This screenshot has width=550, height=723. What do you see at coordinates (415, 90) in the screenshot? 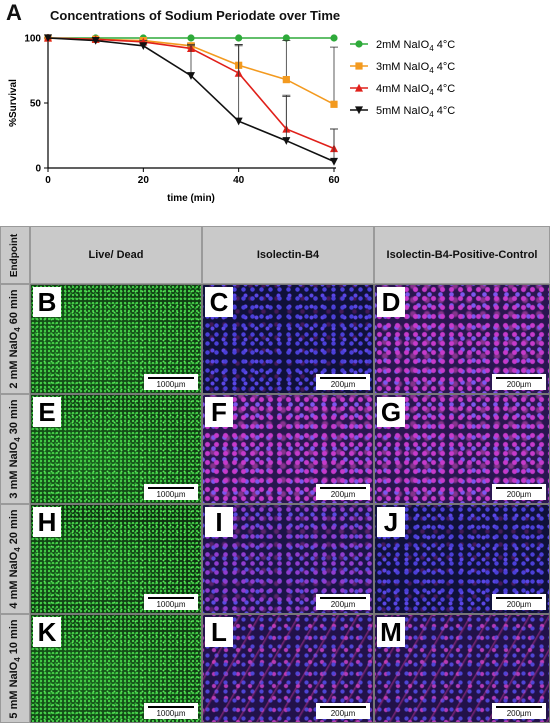
I see `series-2-legend-label: 4mM NaIO4 4°C` at bounding box center [415, 90].